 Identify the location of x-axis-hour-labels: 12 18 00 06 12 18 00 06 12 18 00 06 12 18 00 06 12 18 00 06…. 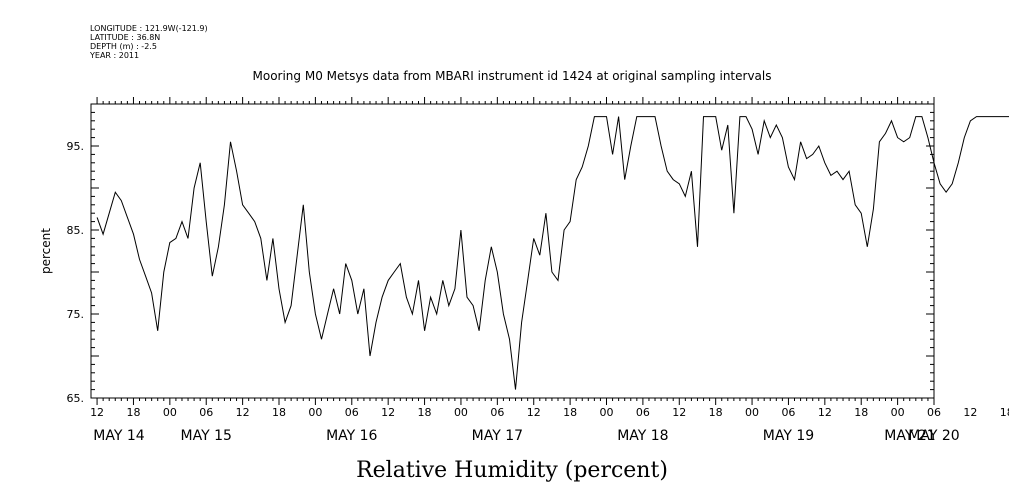
(549, 412).